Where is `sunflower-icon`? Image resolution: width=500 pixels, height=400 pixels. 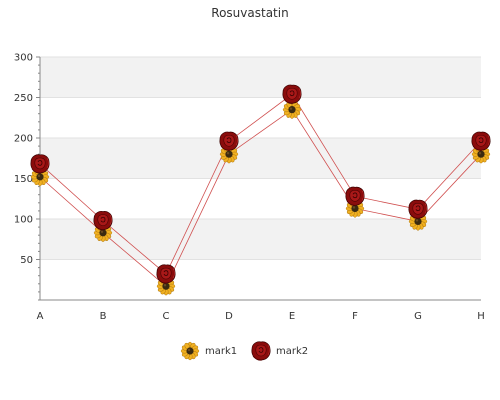 sunflower-icon is located at coordinates (190, 351).